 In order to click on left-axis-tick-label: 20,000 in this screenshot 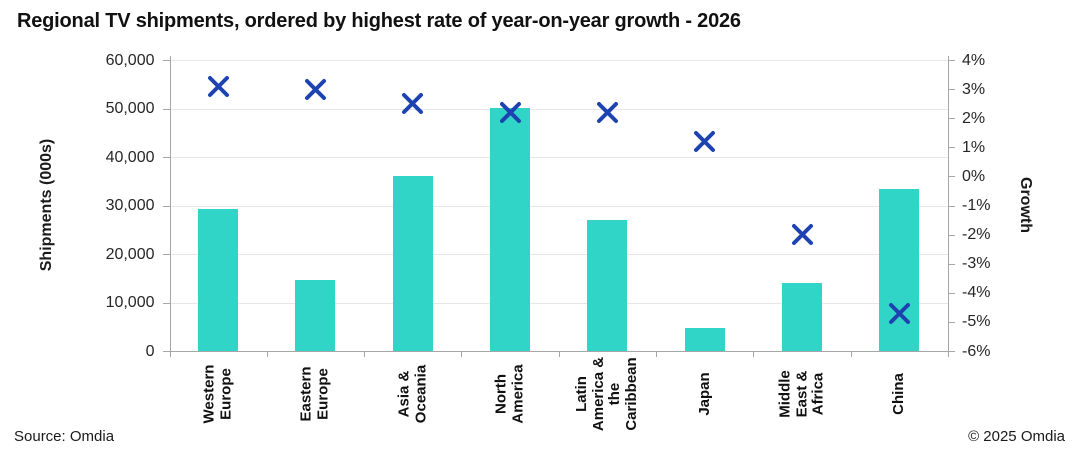, I will do `click(130, 254)`.